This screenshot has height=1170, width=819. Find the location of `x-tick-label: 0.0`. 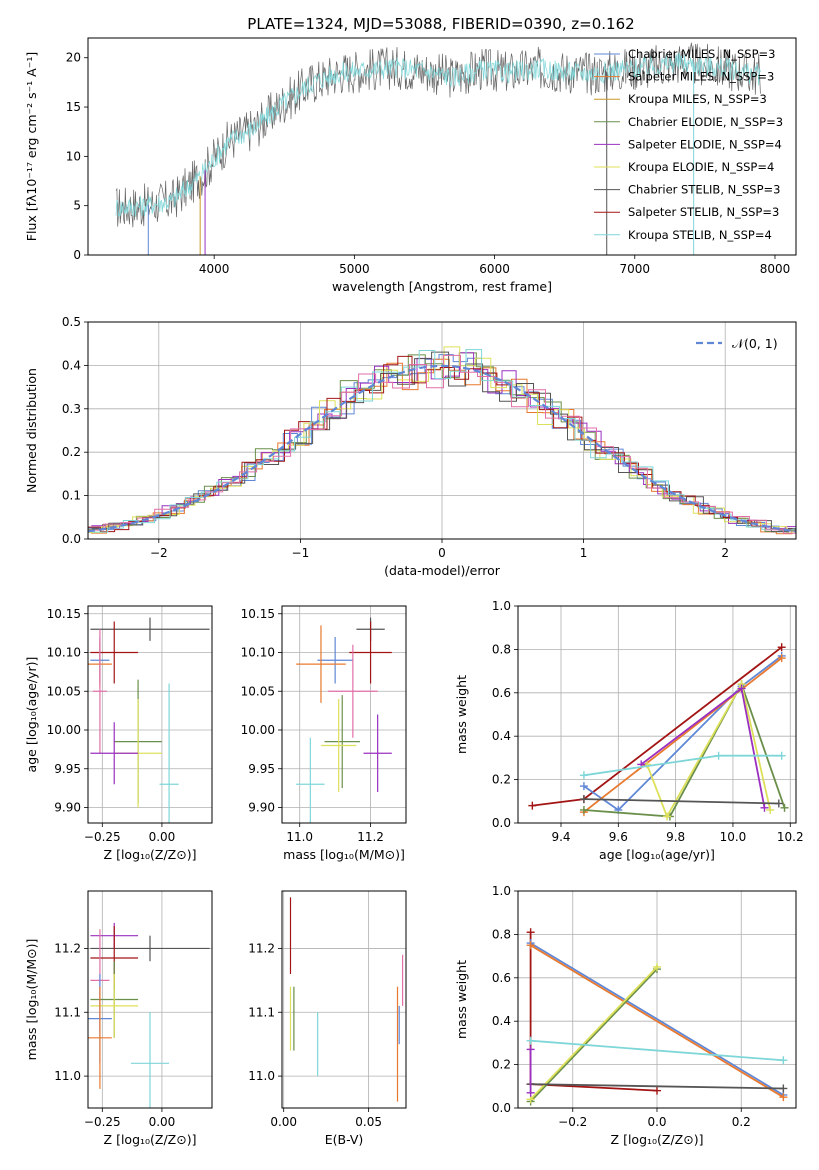

x-tick-label: 0.0 is located at coordinates (656, 1122).